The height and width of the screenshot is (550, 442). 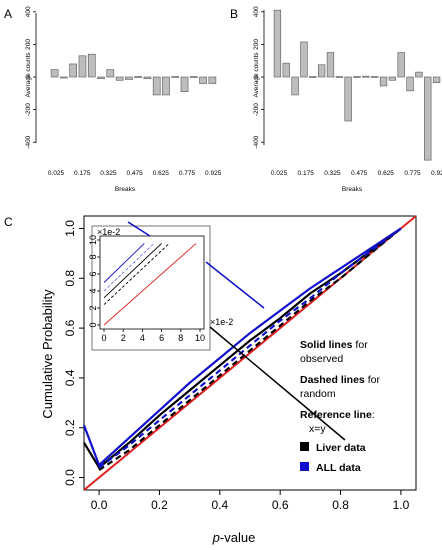 I want to click on inset-y-tick-label: 2, so click(x=93, y=307).